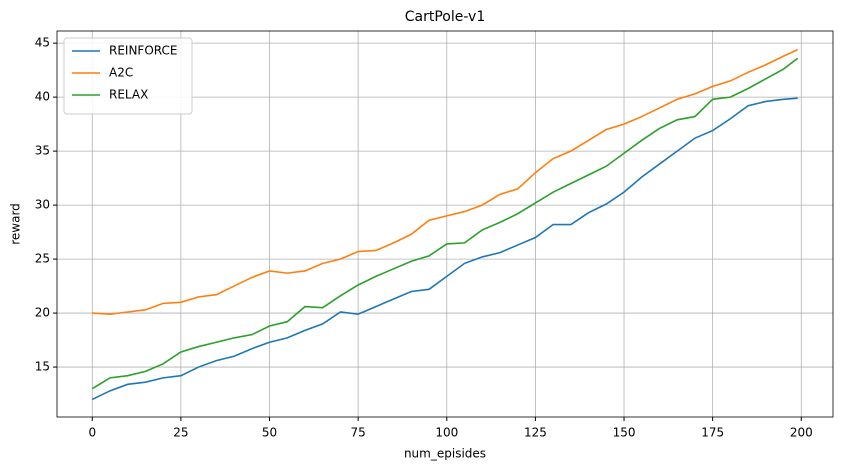 This screenshot has height=470, width=841. What do you see at coordinates (535, 433) in the screenshot?
I see `x-tick-label: 125` at bounding box center [535, 433].